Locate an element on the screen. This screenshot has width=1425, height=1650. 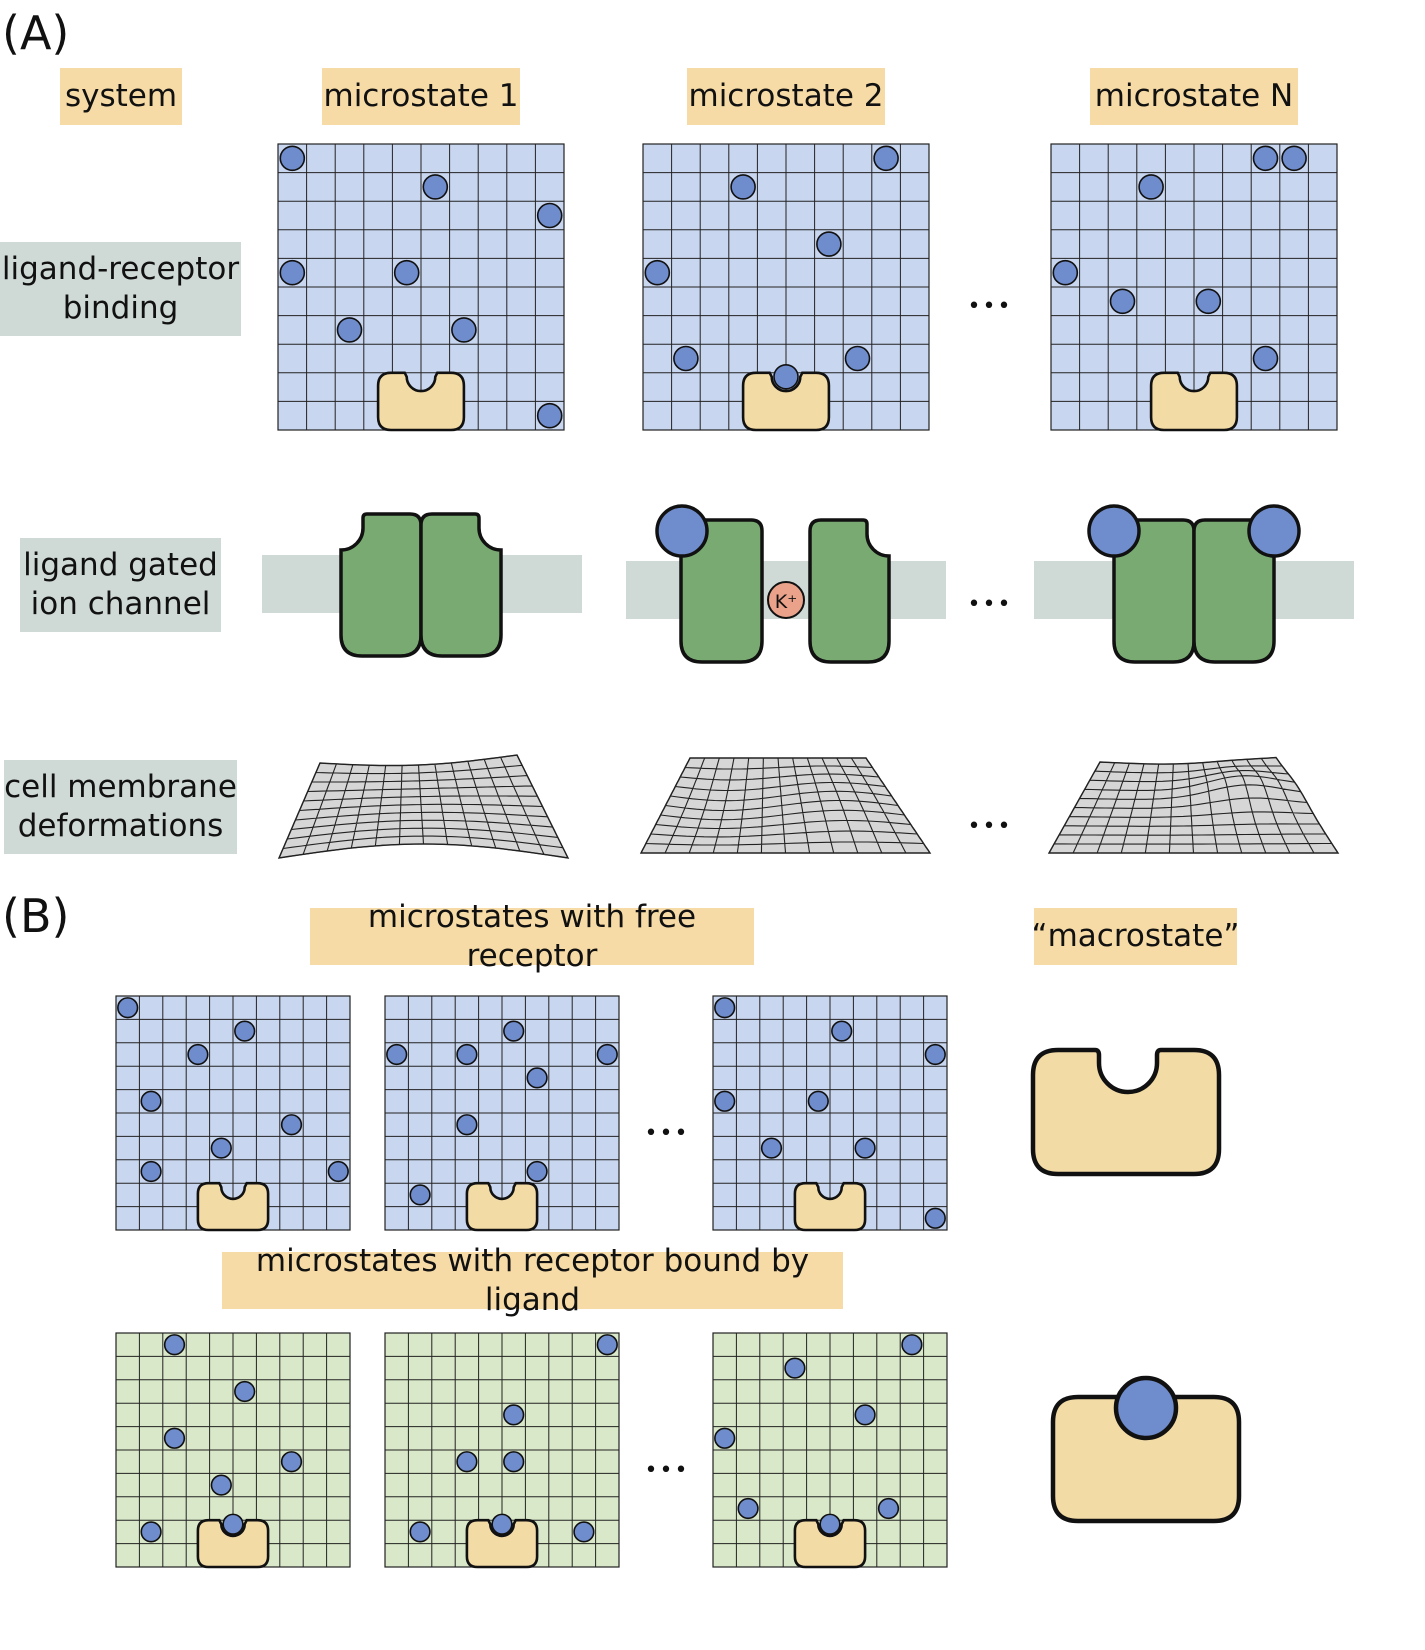
column-header-microstate-n: microstate N is located at coordinates (1194, 96).